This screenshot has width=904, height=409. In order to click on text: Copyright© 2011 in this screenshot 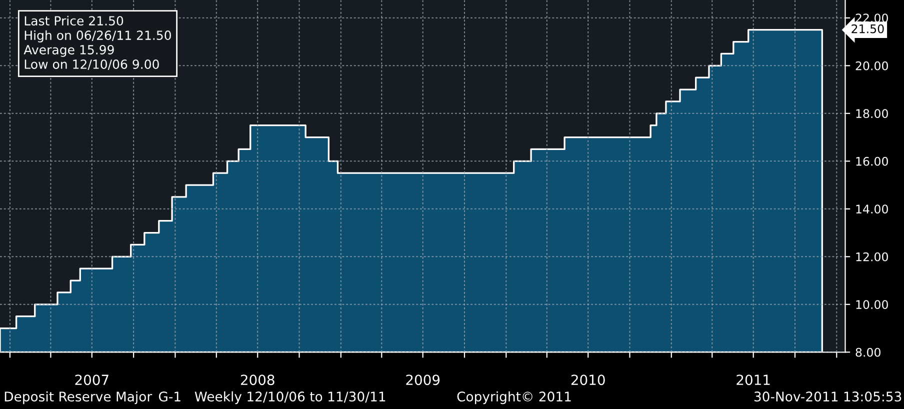, I will do `click(514, 397)`.